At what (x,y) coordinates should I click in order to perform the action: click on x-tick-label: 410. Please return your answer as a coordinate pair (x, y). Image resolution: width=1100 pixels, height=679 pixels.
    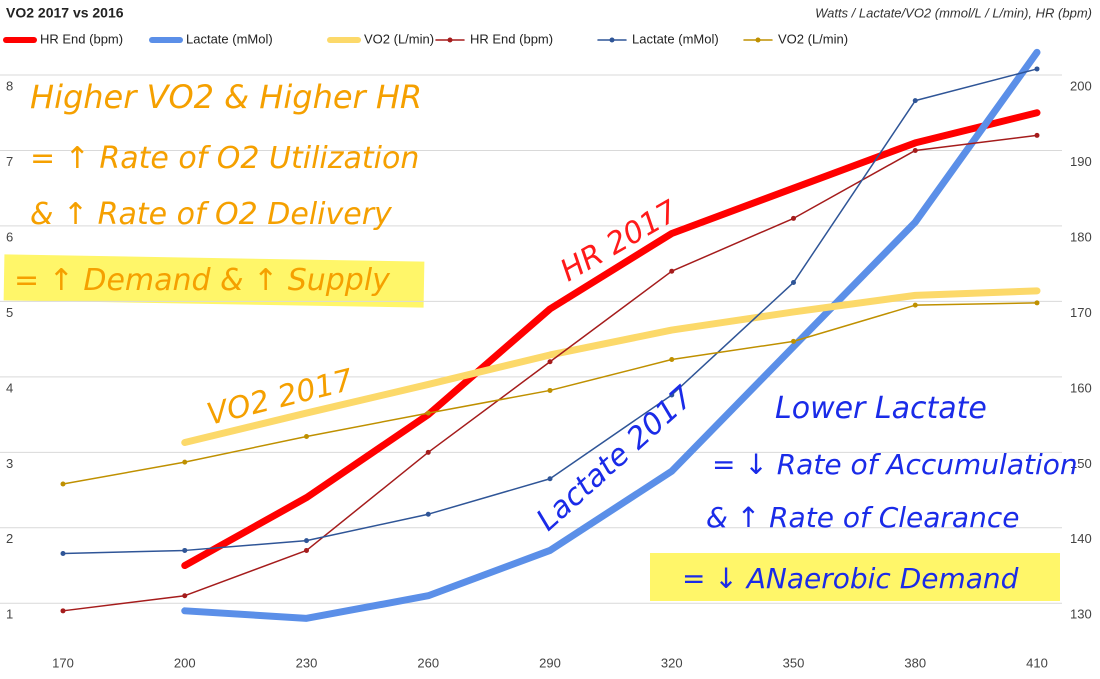
    Looking at the image, I should click on (1037, 662).